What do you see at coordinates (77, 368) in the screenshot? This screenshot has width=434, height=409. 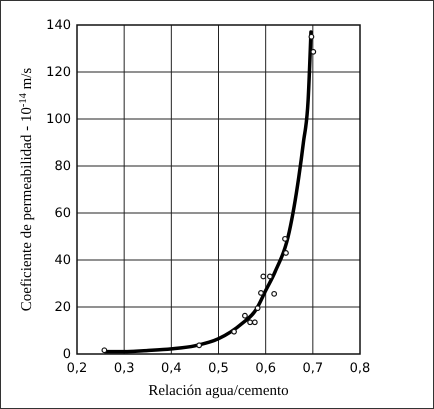 I see `x-tick-label: 0,2` at bounding box center [77, 368].